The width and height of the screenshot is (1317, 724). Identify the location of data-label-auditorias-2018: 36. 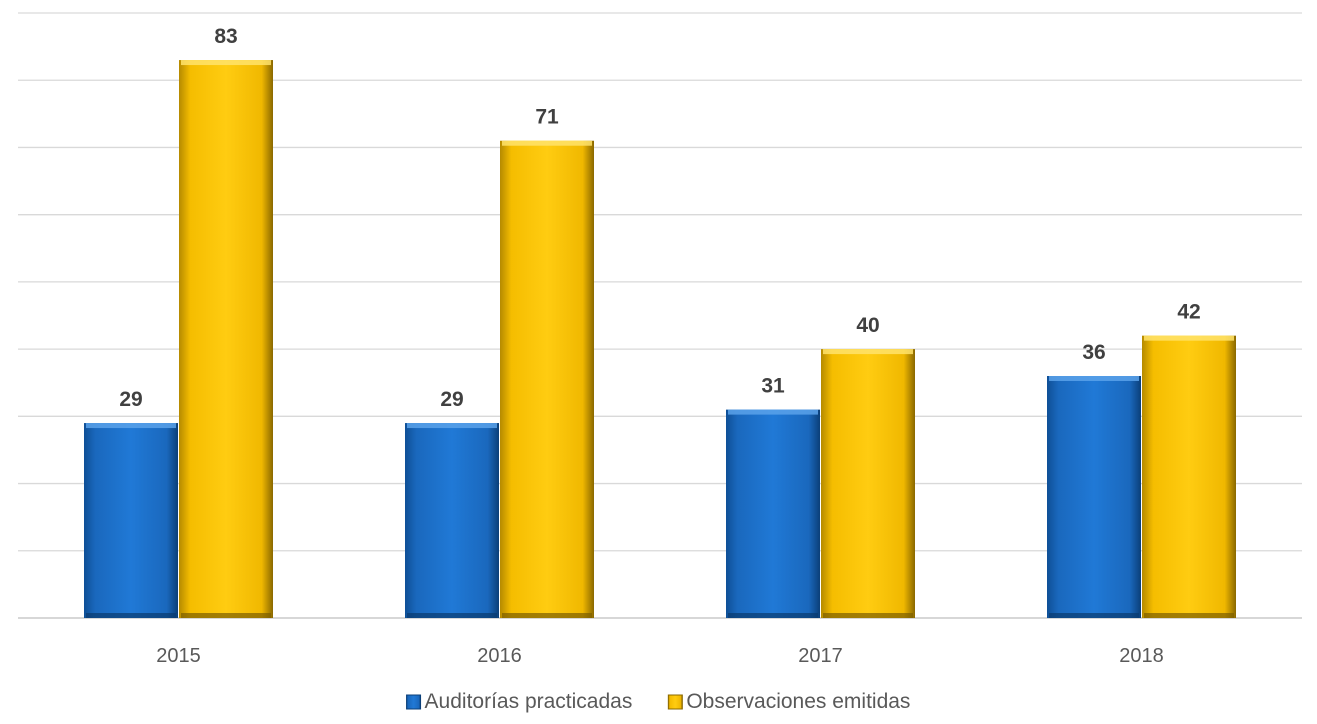
(1093, 352).